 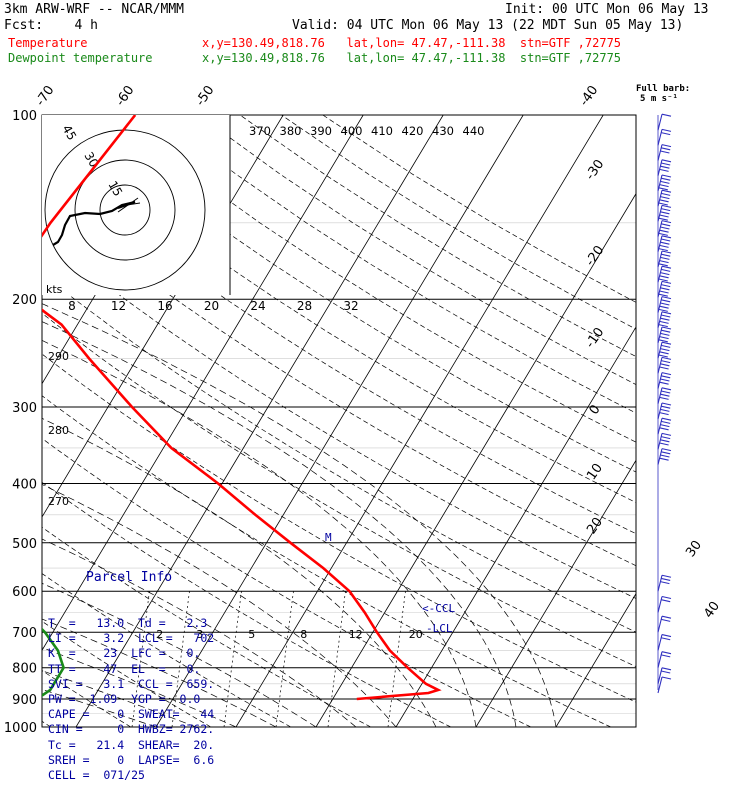 What do you see at coordinates (251, 634) in the screenshot?
I see `mixing-ratio-label: 5` at bounding box center [251, 634].